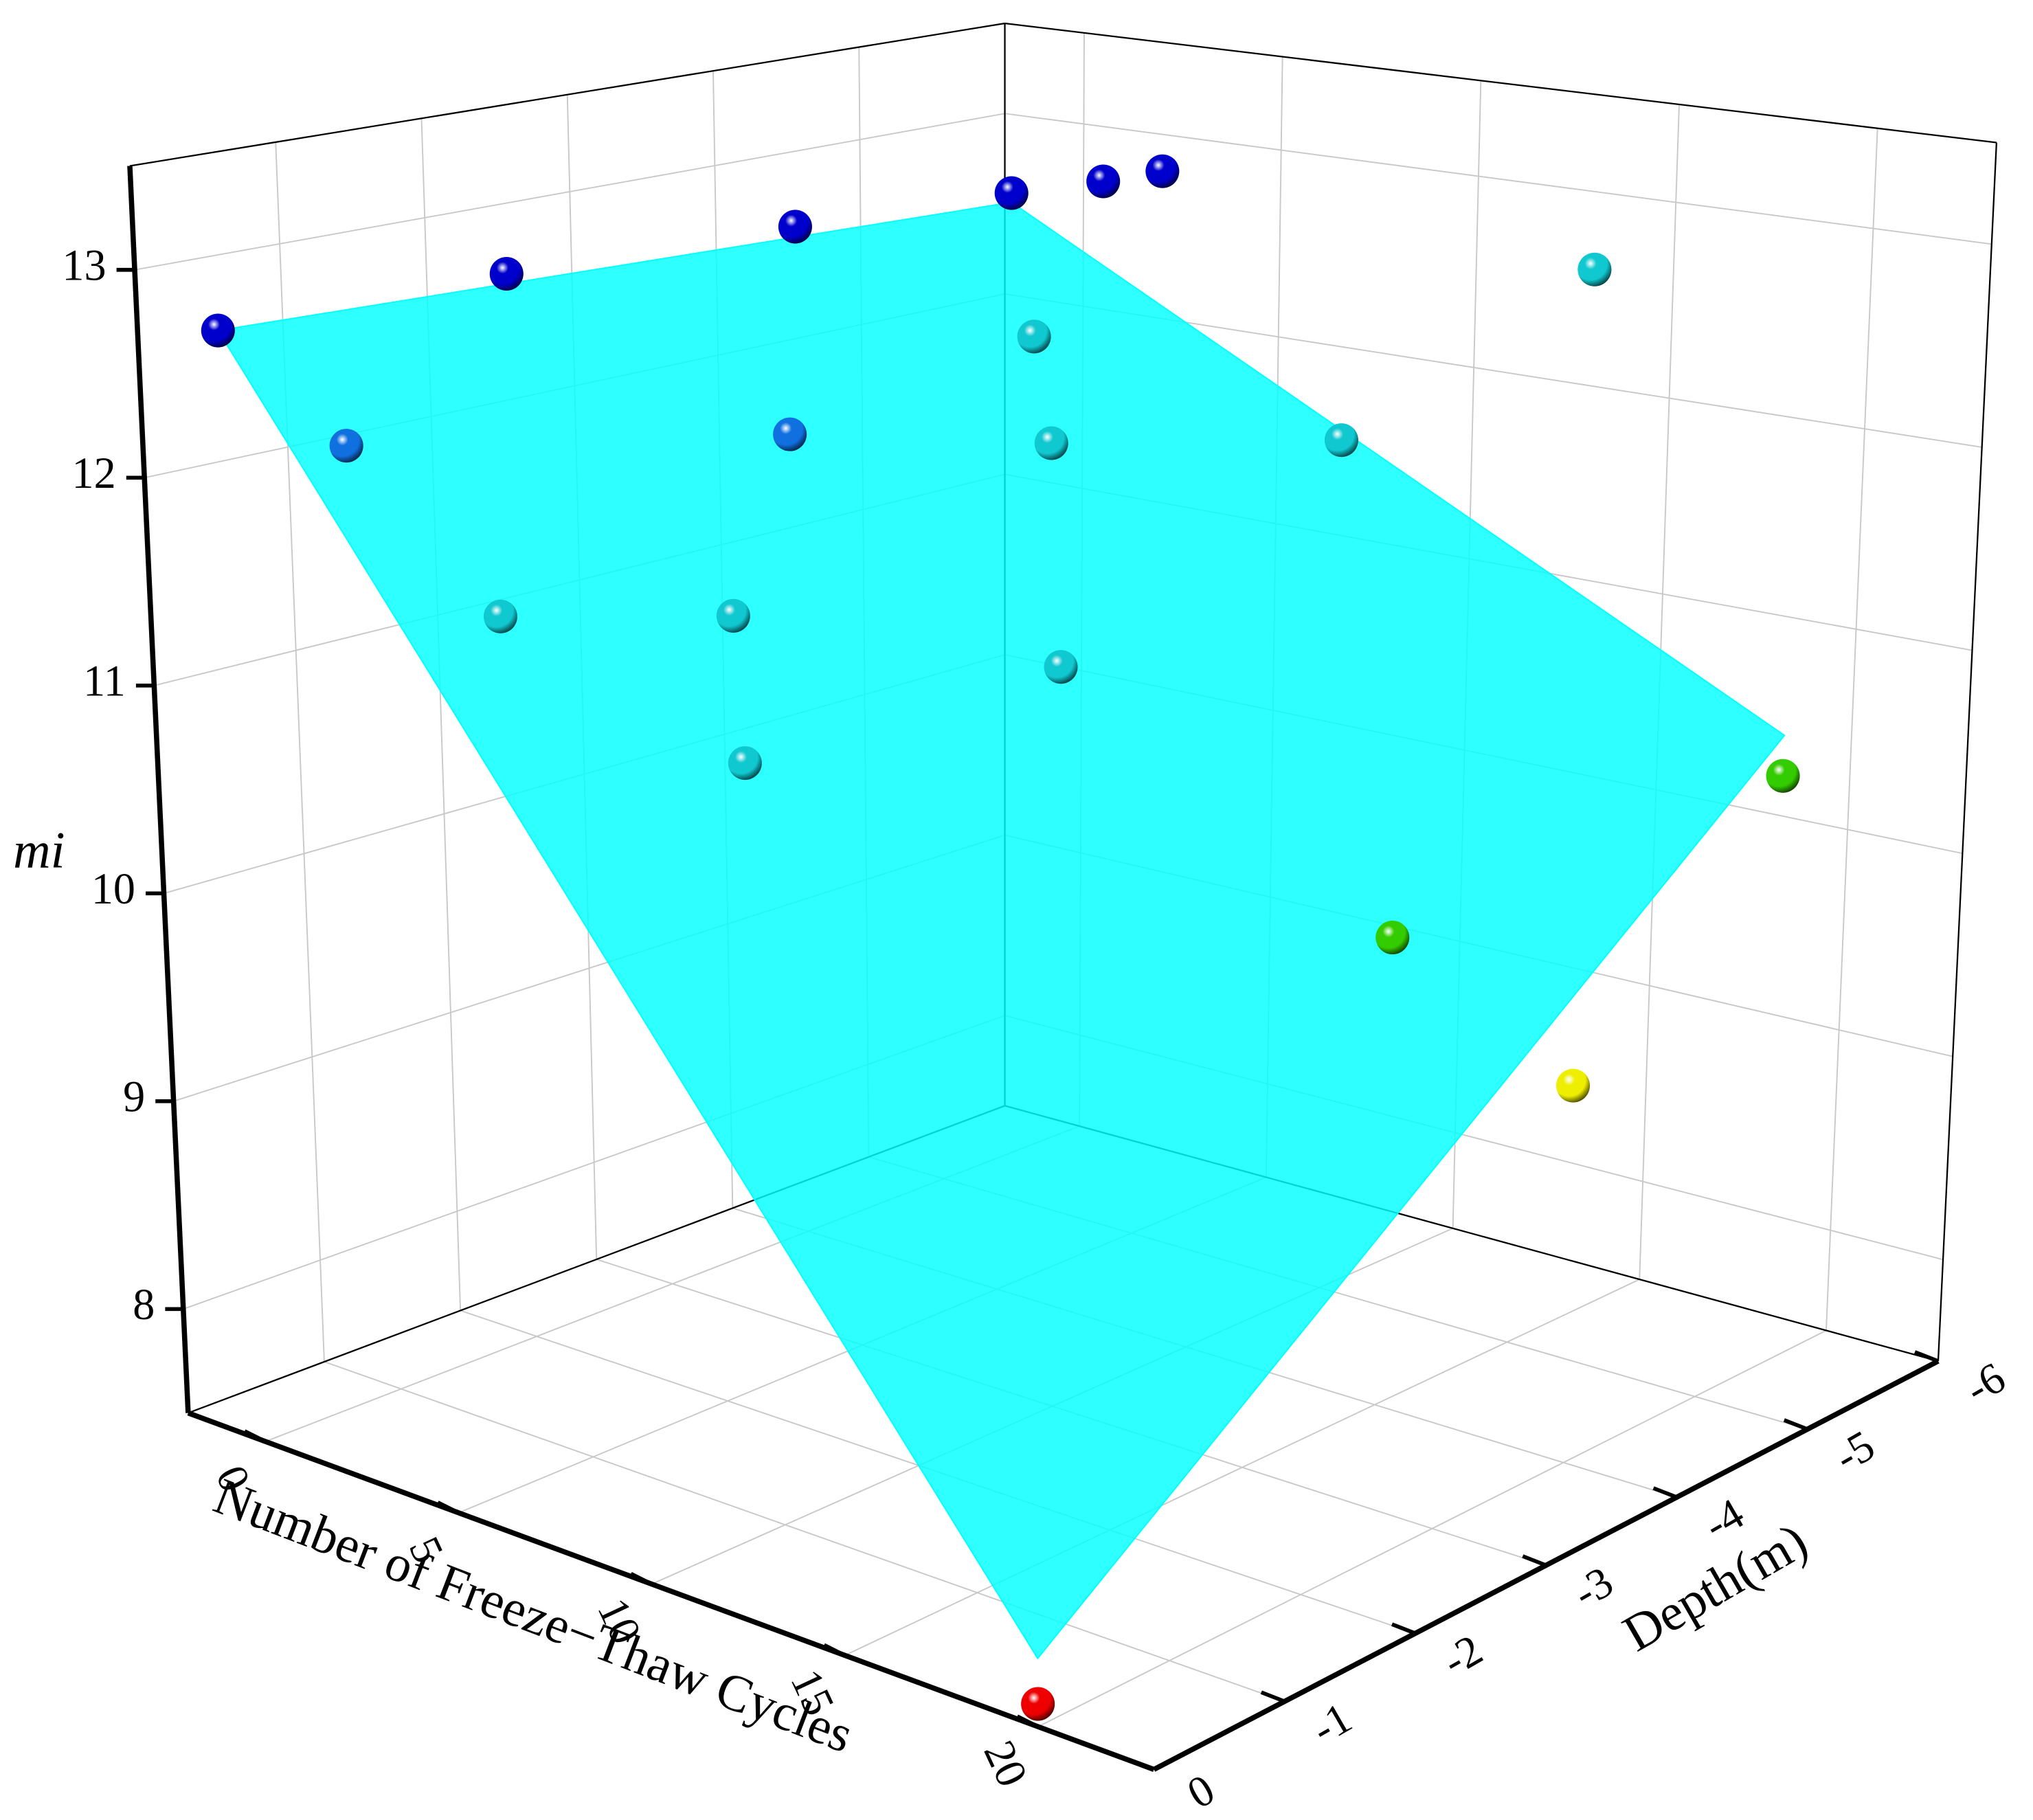 The image size is (2033, 1820). Describe the element at coordinates (534, 1616) in the screenshot. I see `x-axis-title: Number of Freeze−Thaw Cycles` at that location.